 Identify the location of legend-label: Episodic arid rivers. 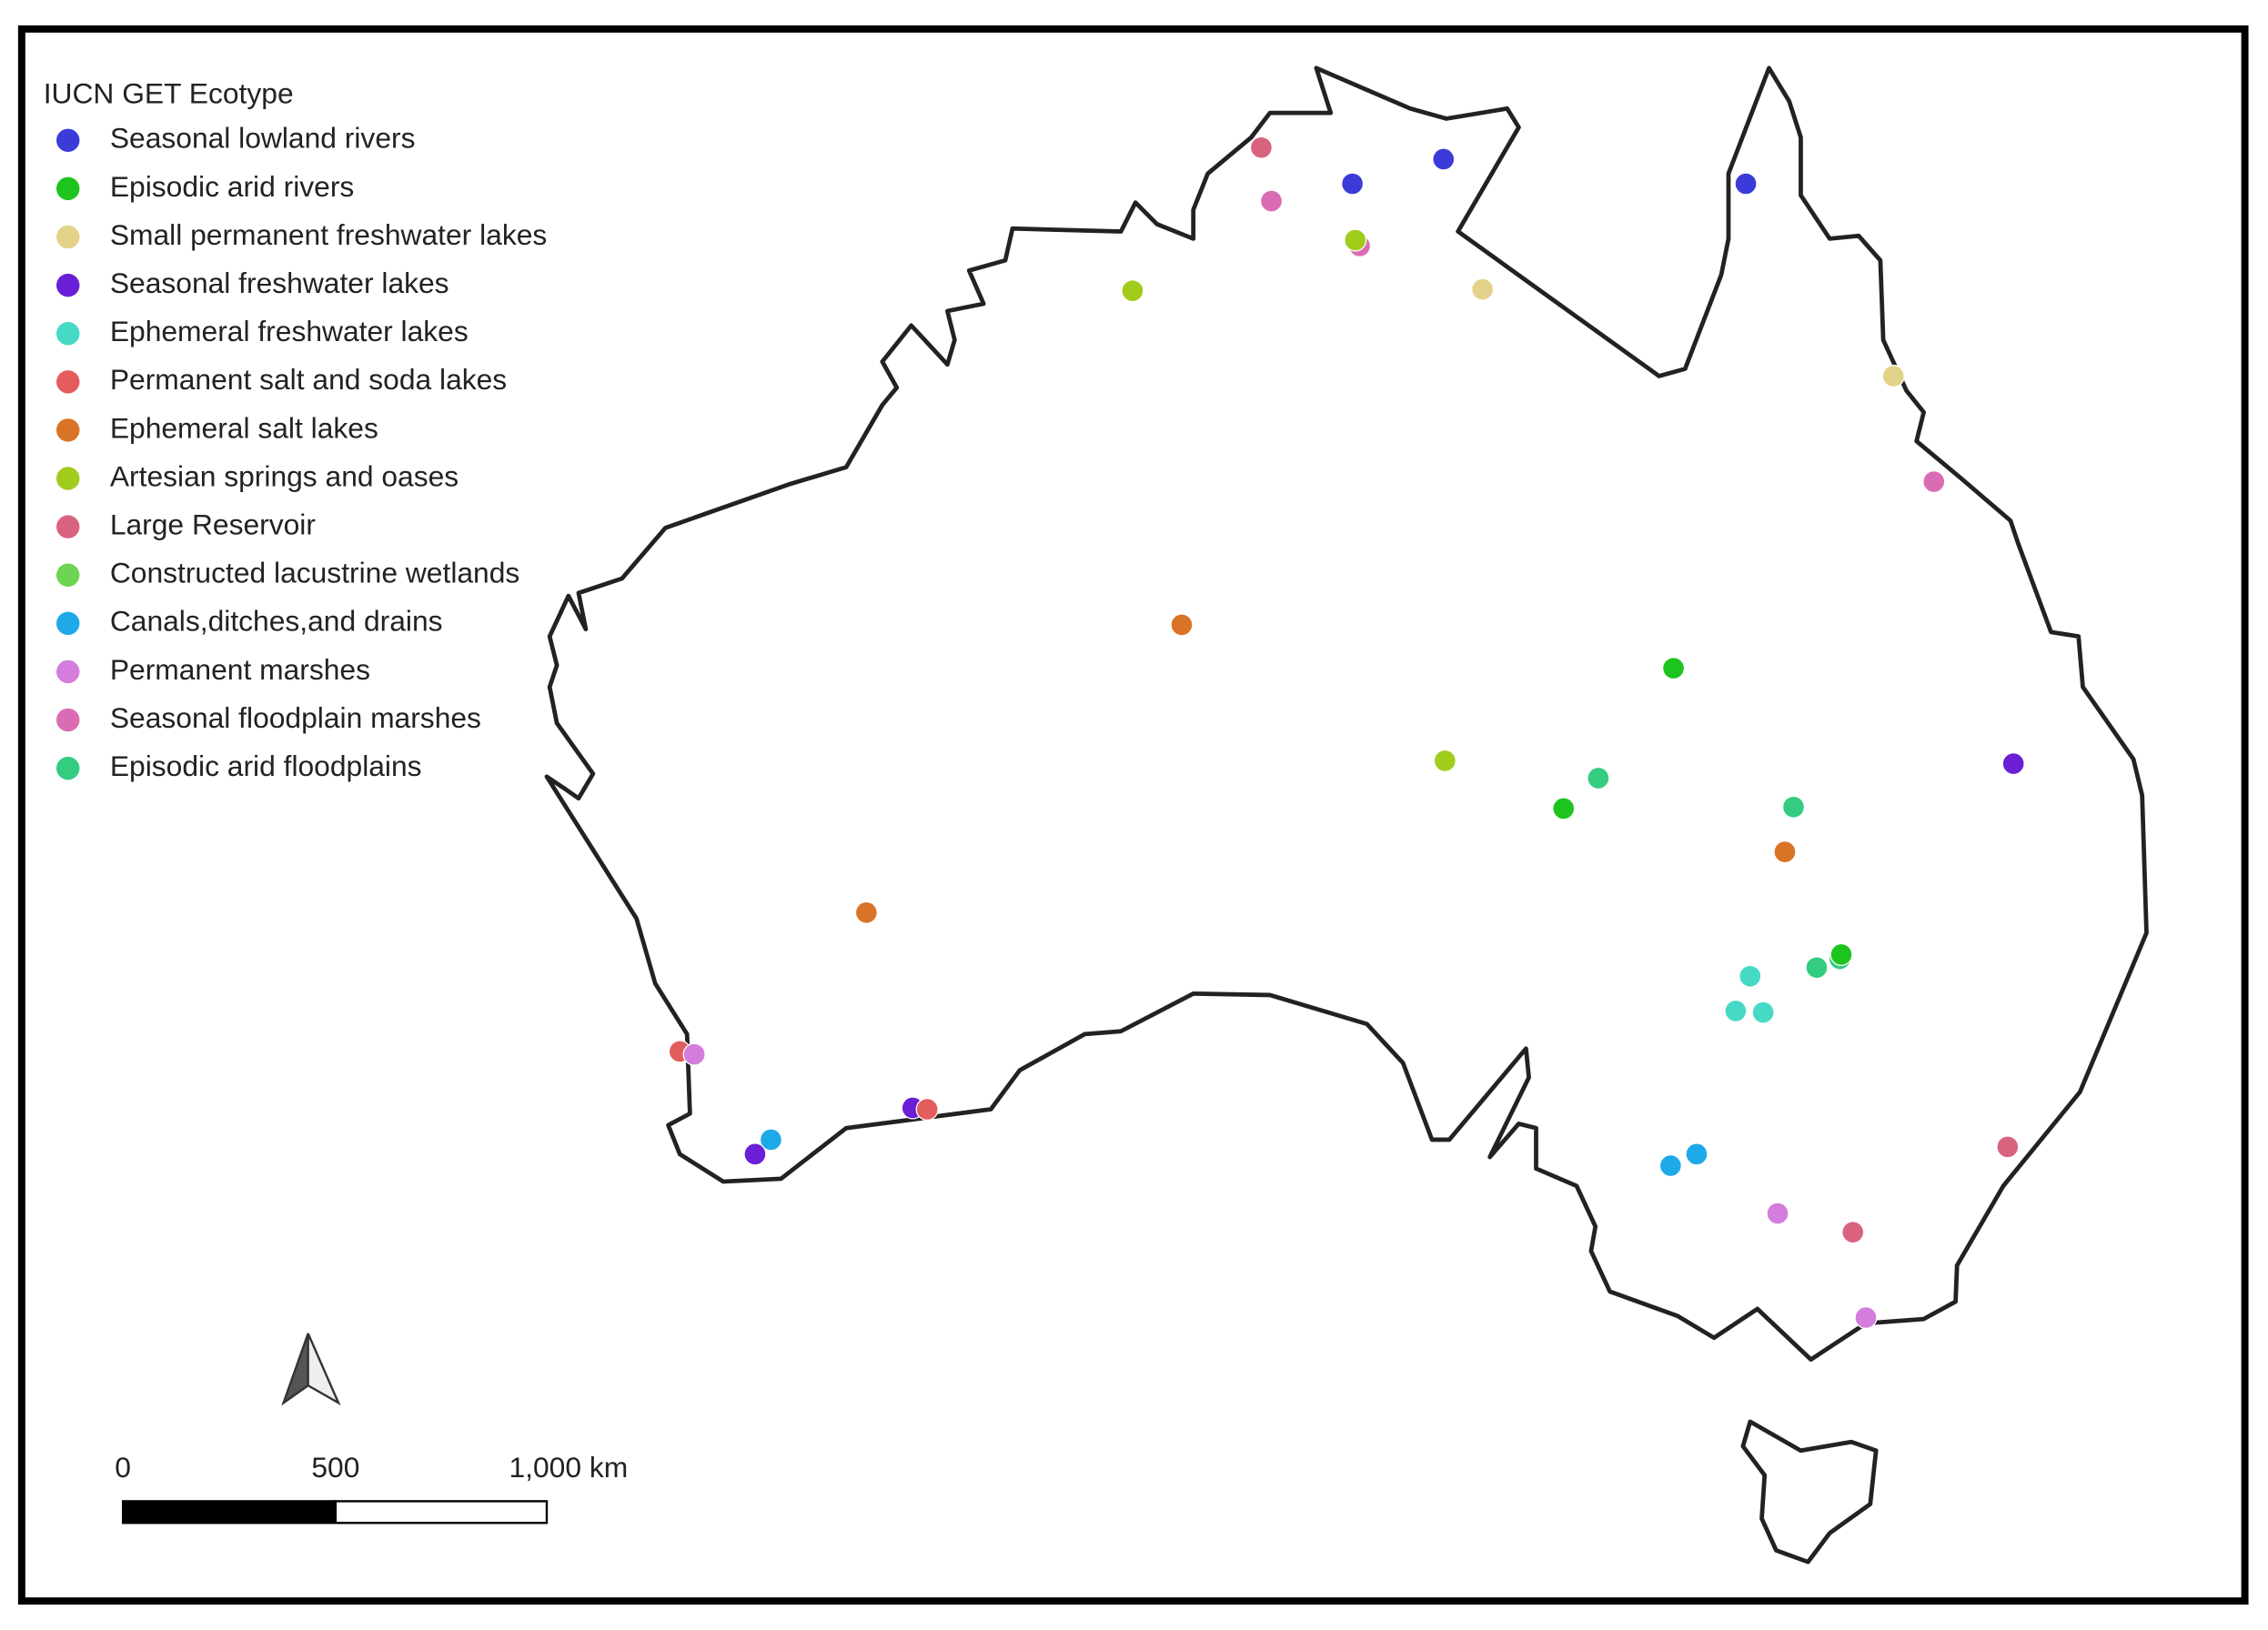
(232, 186).